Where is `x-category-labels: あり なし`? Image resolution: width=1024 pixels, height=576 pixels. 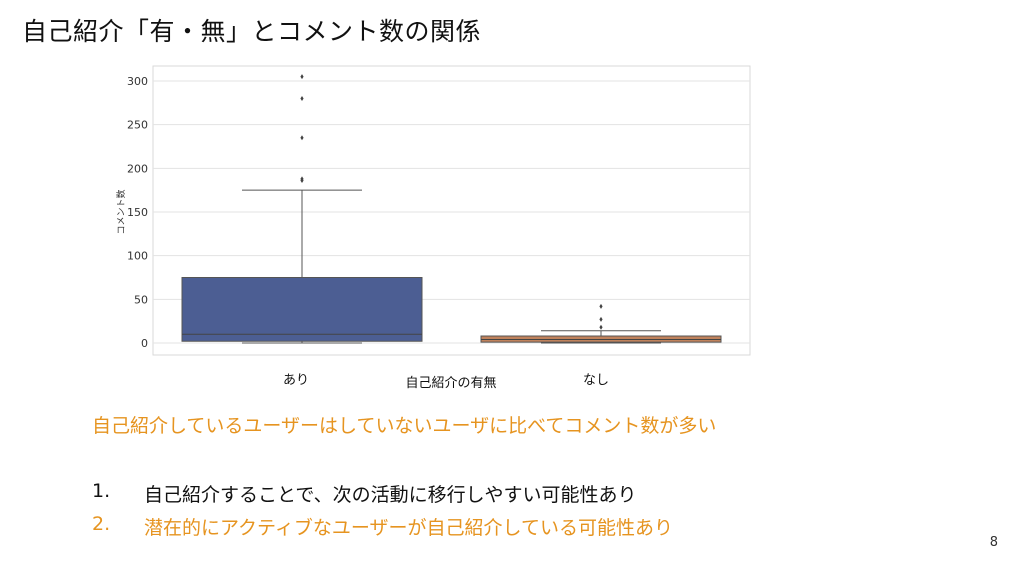 x-category-labels: あり なし is located at coordinates (446, 380).